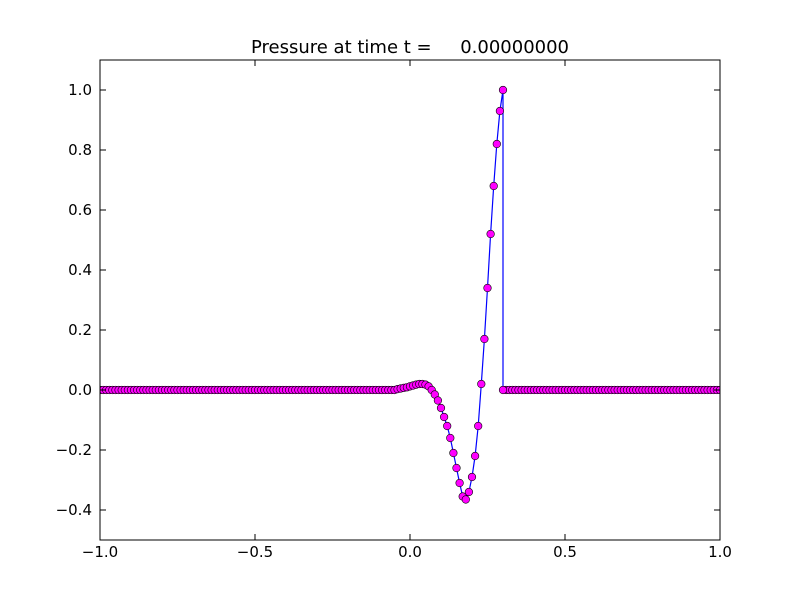  What do you see at coordinates (80, 270) in the screenshot?
I see `y-tick-label: 0.4` at bounding box center [80, 270].